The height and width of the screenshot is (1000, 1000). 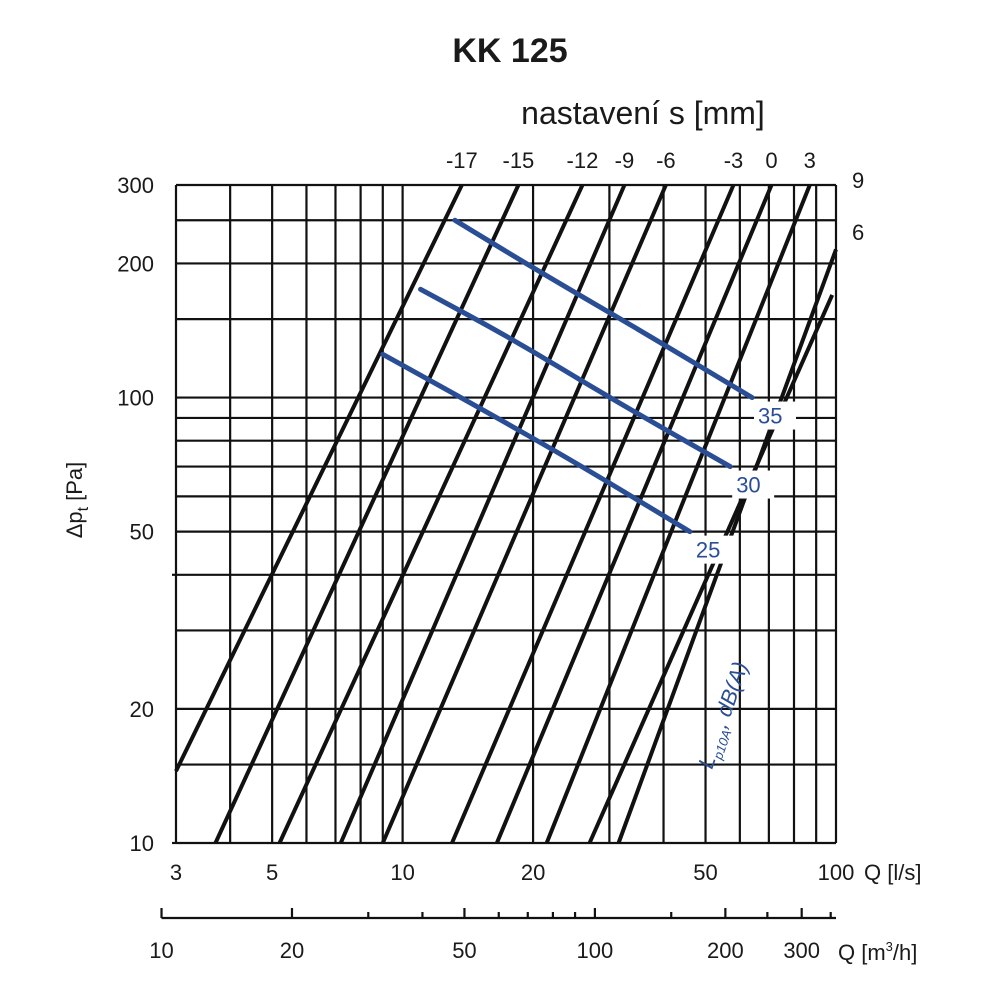 What do you see at coordinates (725, 950) in the screenshot?
I see `secondary-tick-label: 200` at bounding box center [725, 950].